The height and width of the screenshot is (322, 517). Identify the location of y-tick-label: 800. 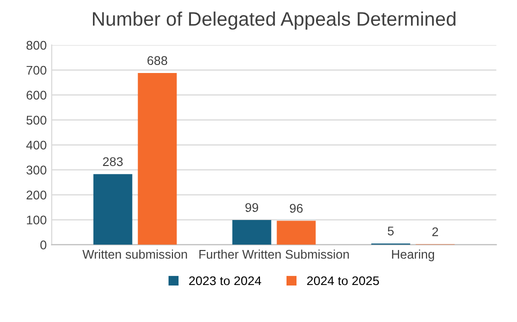
(36, 45).